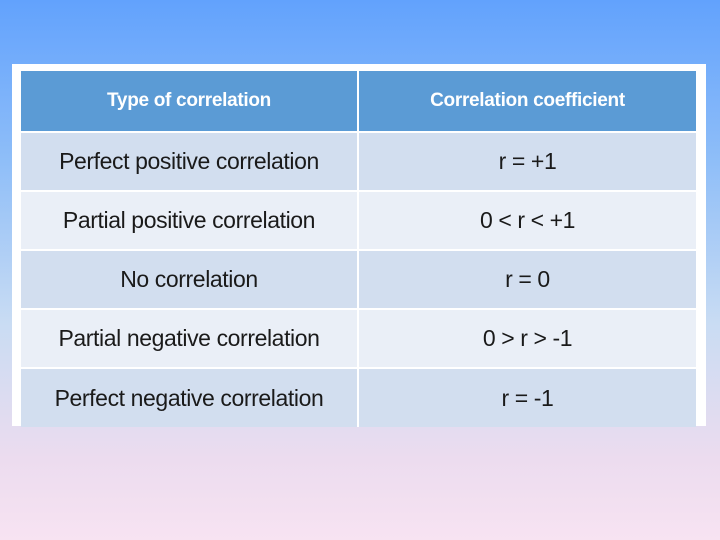 This screenshot has height=540, width=720. I want to click on table-row: Partial positive correlation 0 < r < +1, so click(358, 220).